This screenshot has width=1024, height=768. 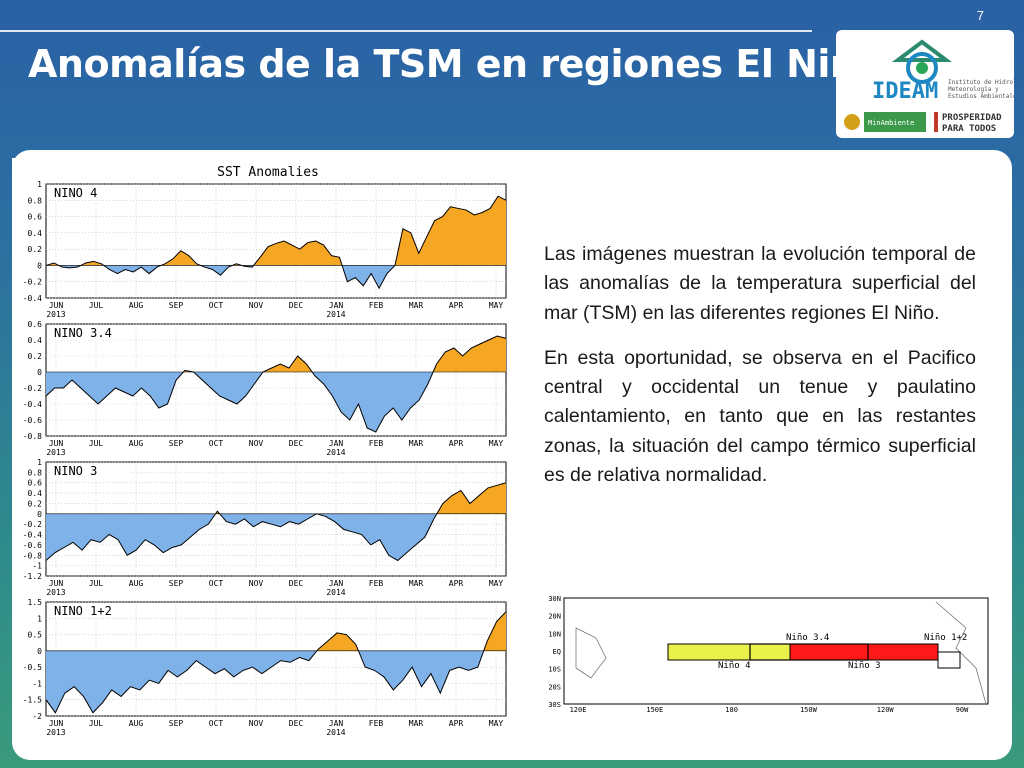 I want to click on lat-label: 20S, so click(x=554, y=687).